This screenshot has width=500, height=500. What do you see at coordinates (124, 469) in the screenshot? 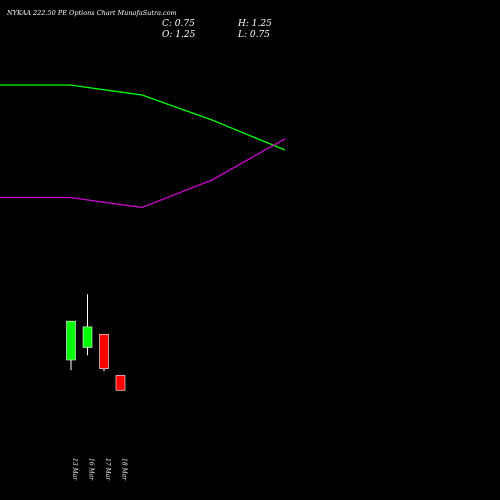
I see `x-tick-label: 18 Mar` at bounding box center [124, 469].